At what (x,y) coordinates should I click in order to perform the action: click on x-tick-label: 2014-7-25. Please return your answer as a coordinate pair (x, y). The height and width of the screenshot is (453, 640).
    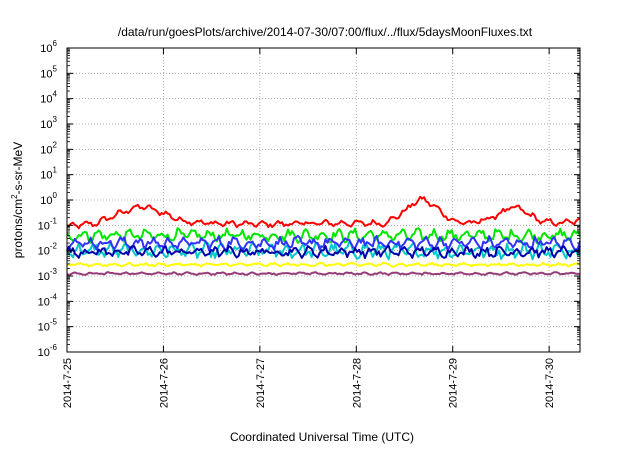
    Looking at the image, I should click on (68, 383).